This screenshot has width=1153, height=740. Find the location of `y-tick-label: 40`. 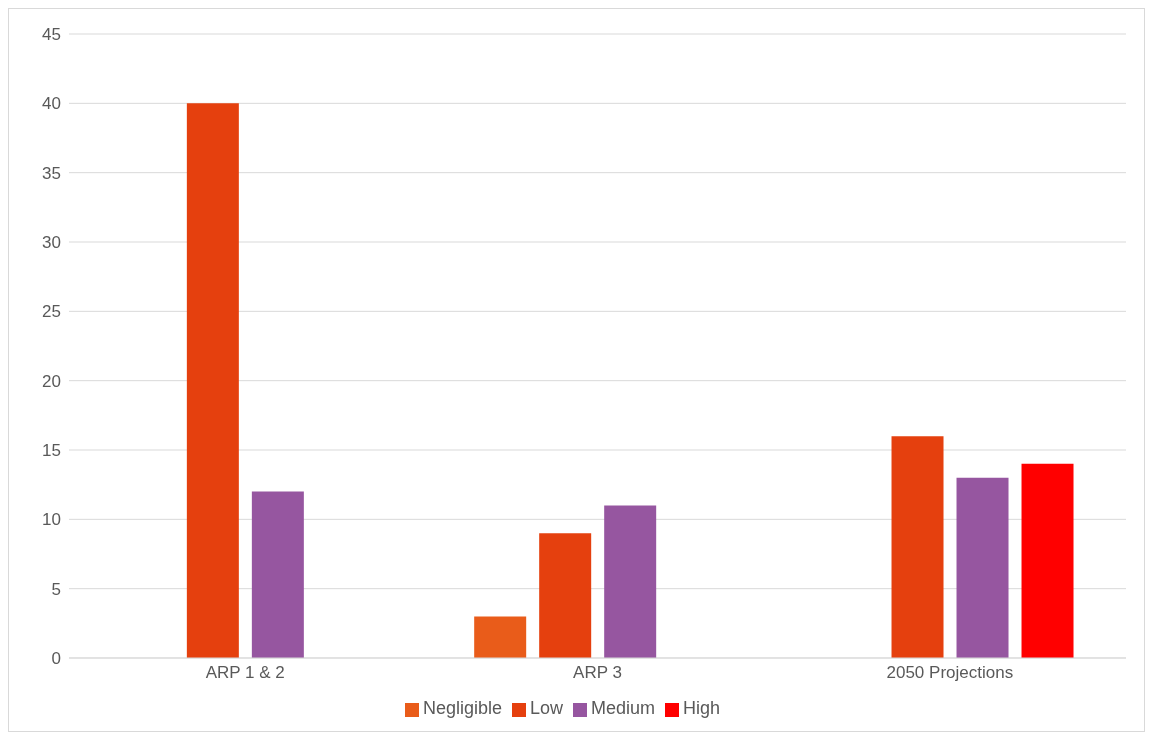

y-tick-label: 40 is located at coordinates (51, 104).